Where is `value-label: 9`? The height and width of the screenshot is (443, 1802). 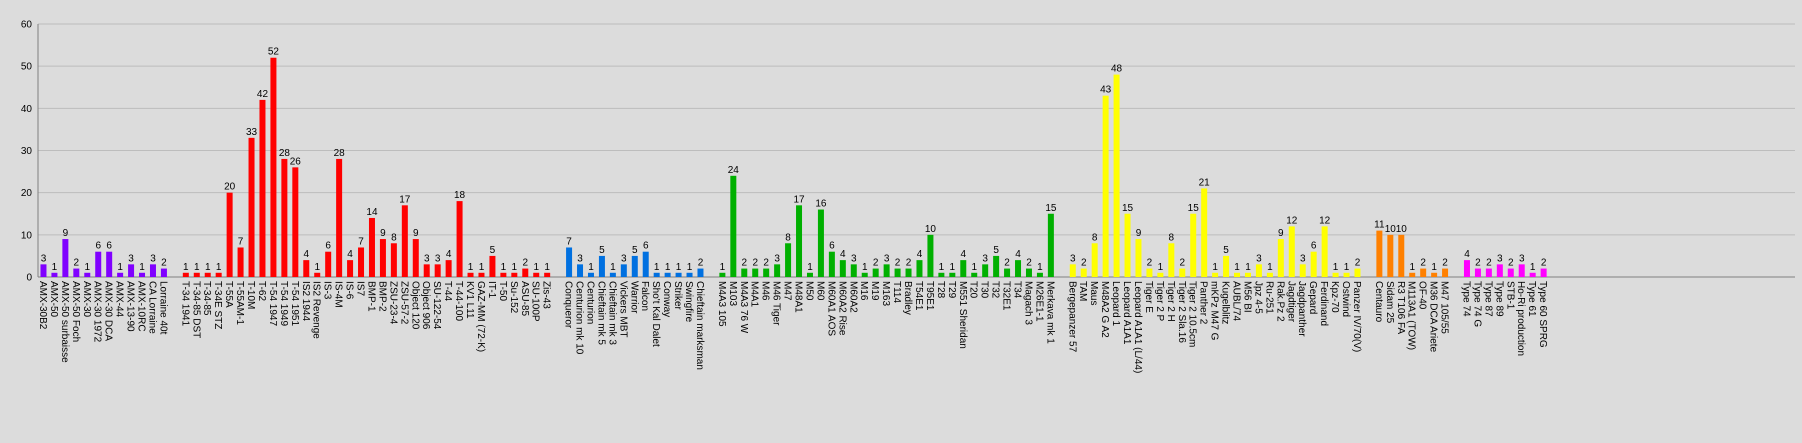 value-label: 9 is located at coordinates (1281, 233).